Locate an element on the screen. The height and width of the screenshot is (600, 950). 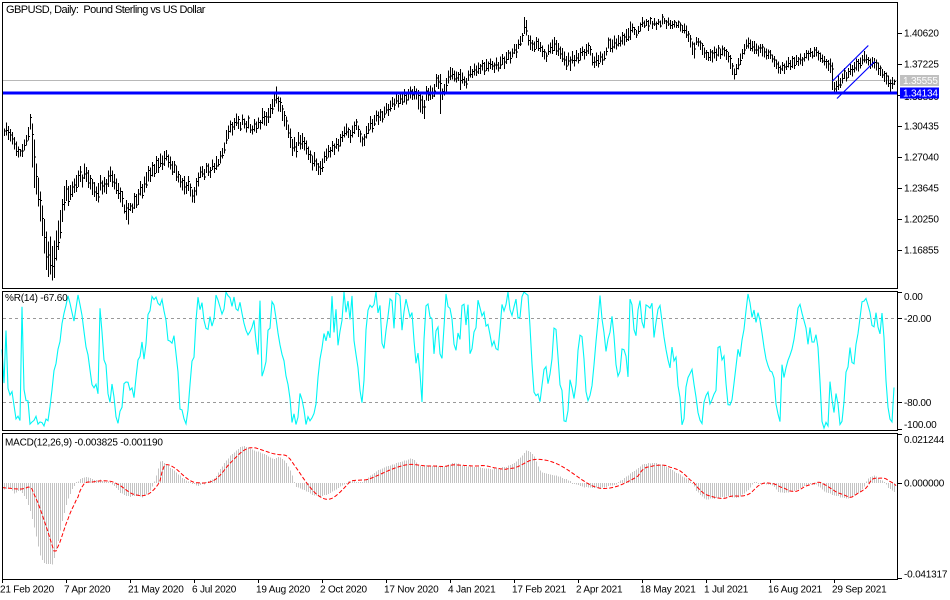
svg-text: 1.23645 is located at coordinates (921, 189).